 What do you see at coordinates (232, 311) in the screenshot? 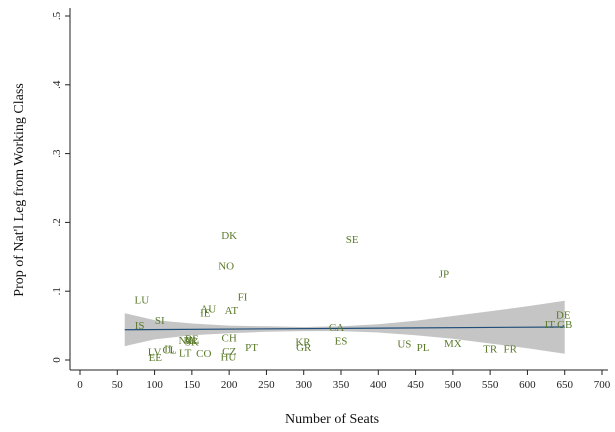
I see `point-label-at: AT` at bounding box center [232, 311].